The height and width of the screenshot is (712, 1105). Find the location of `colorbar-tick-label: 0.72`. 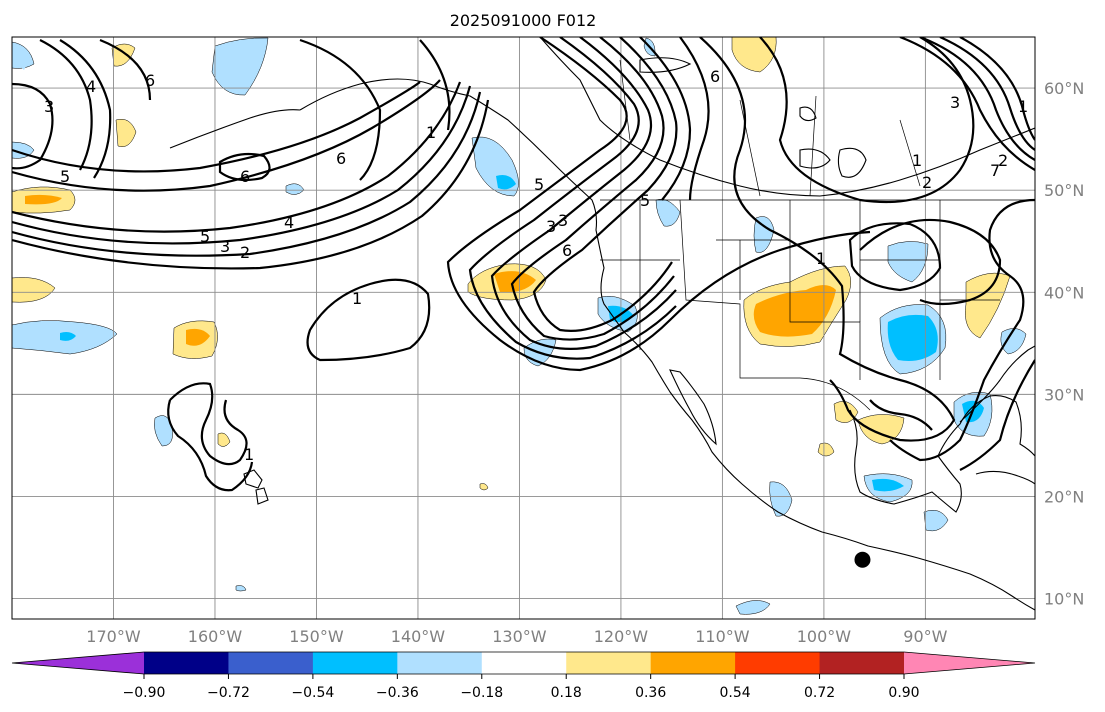

colorbar-tick-label: 0.72 is located at coordinates (819, 693).